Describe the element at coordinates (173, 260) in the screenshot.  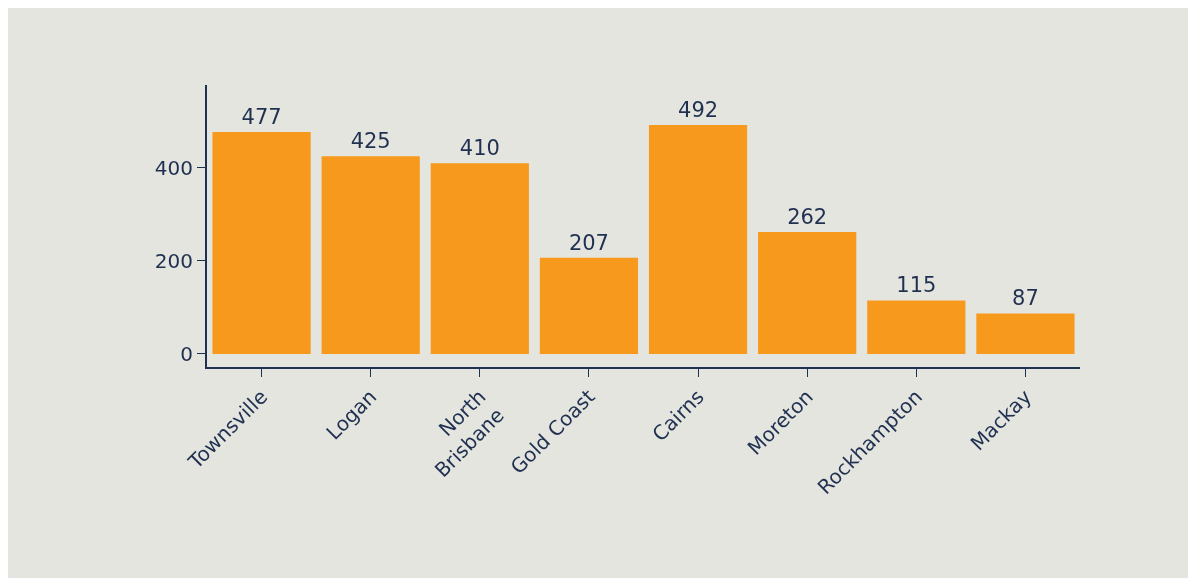
I see `y-tick-label: 200` at that location.